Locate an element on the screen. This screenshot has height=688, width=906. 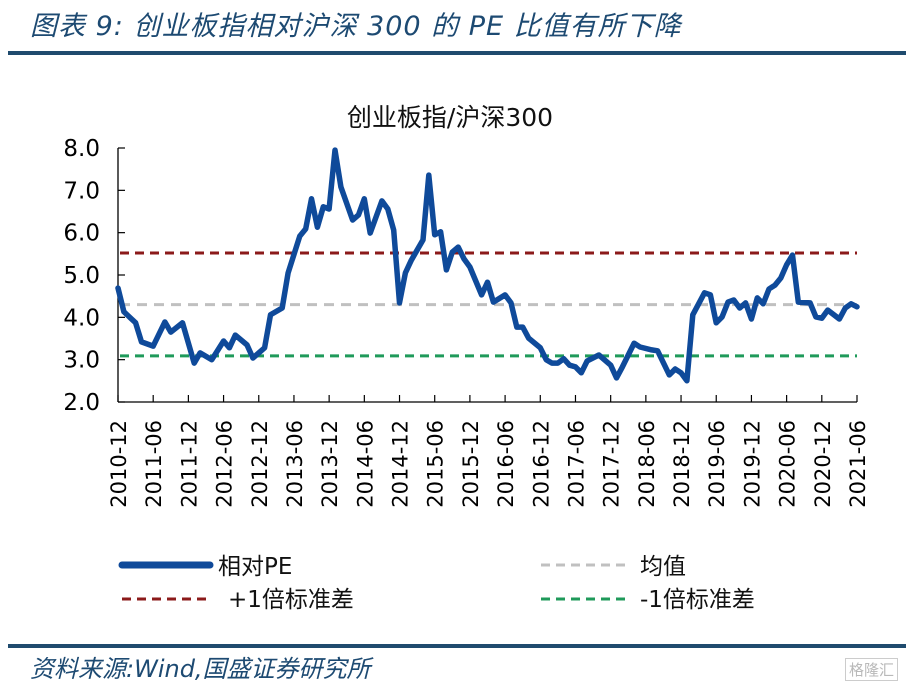
y-tick-label: 2.0 is located at coordinates (81, 403).